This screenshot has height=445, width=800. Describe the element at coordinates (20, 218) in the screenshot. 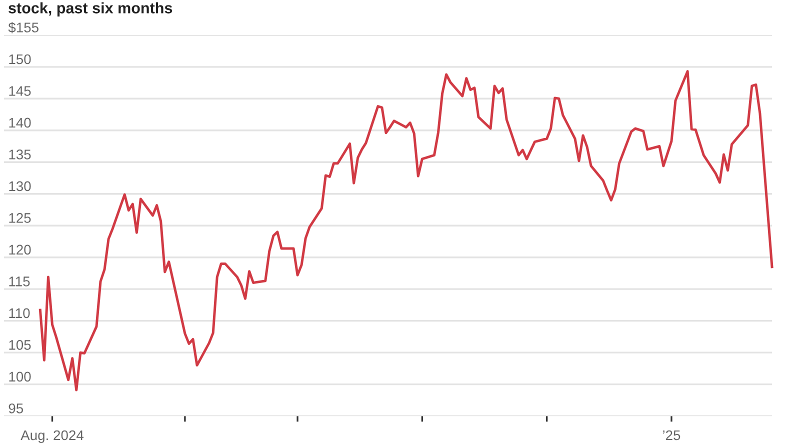

I see `y-tick-label: 125` at that location.